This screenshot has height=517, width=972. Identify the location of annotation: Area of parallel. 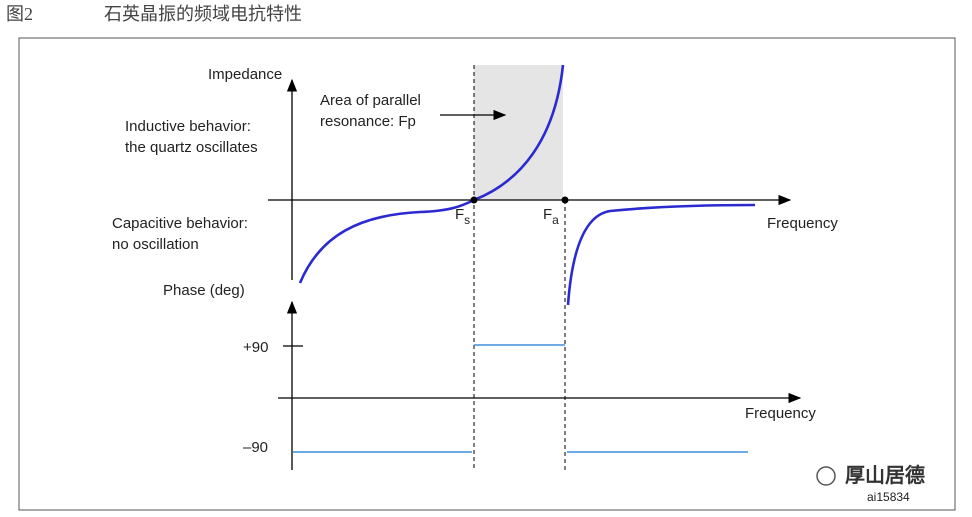
(370, 100).